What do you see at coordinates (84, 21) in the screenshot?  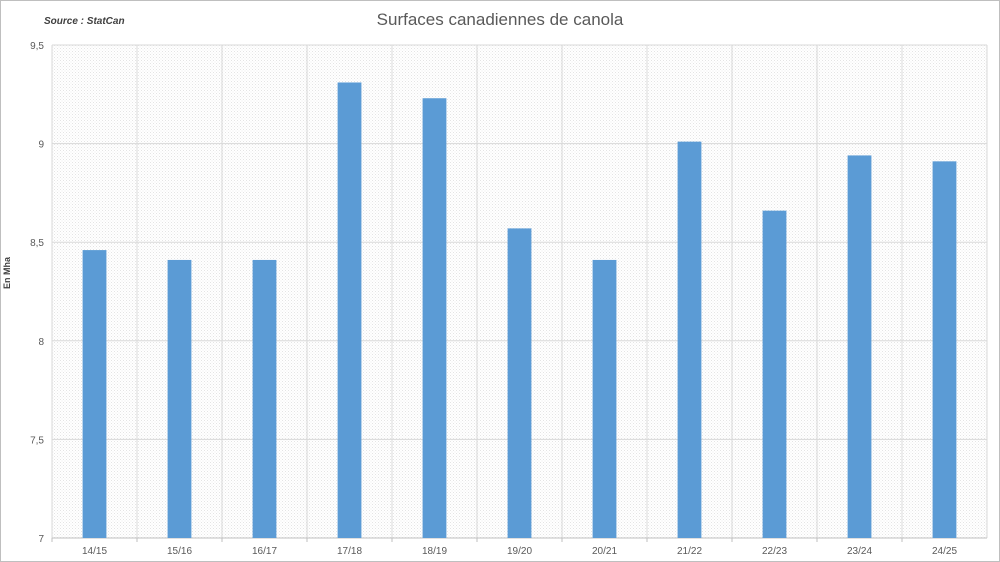 I see `source-note: Source : StatCan` at bounding box center [84, 21].